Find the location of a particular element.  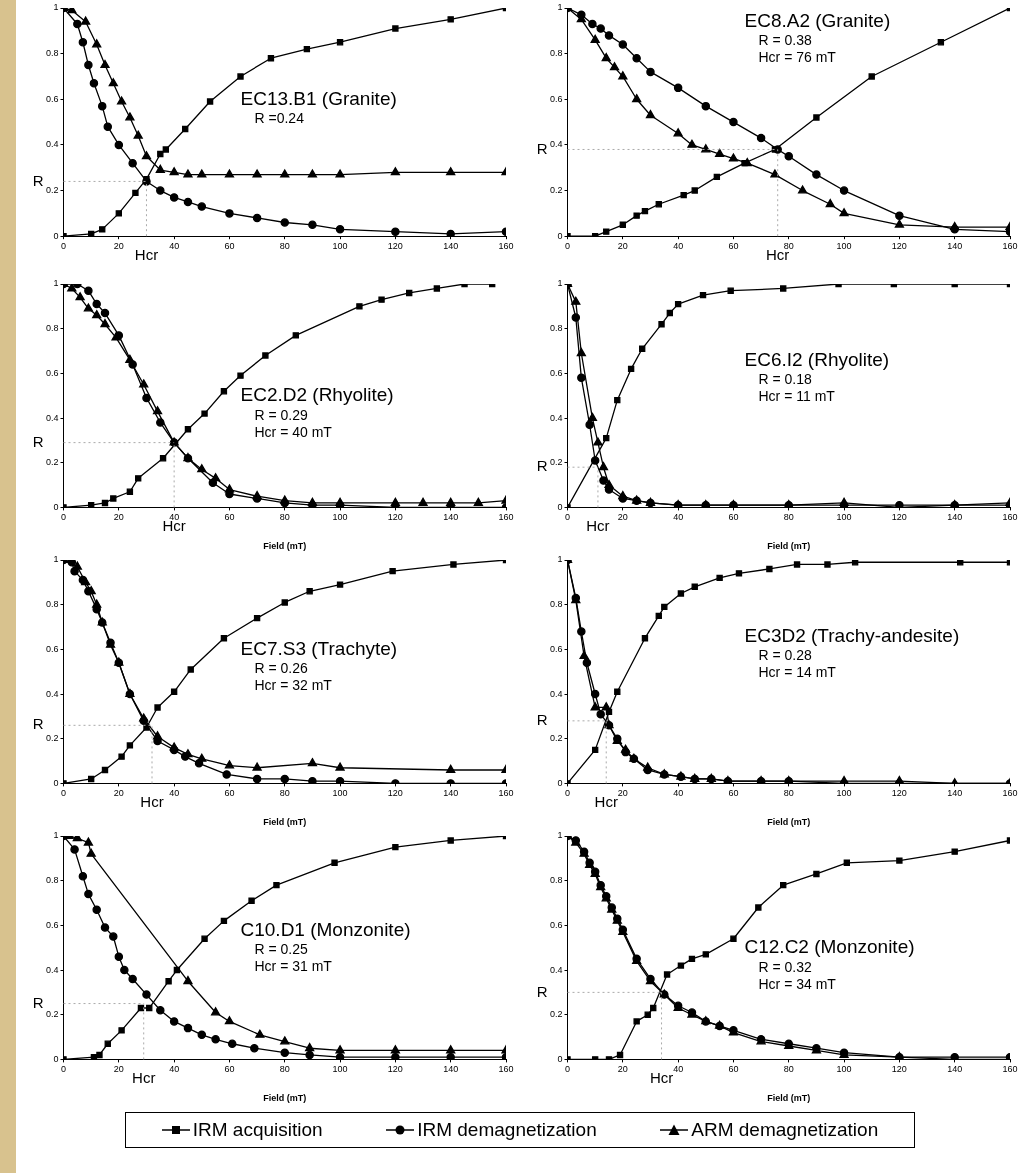

text: EC13.B1 (Granite) is located at coordinates (318, 98).